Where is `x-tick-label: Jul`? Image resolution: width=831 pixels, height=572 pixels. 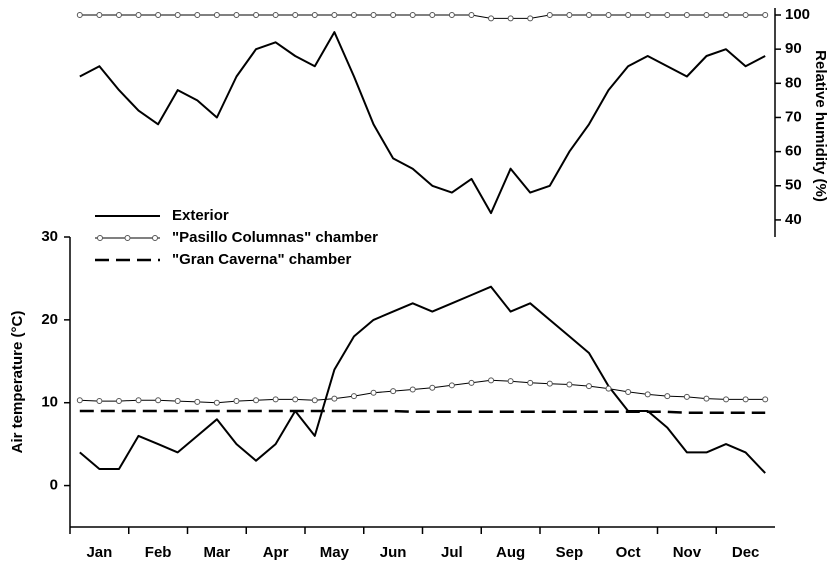
x-tick-label: Jul is located at coordinates (452, 552).